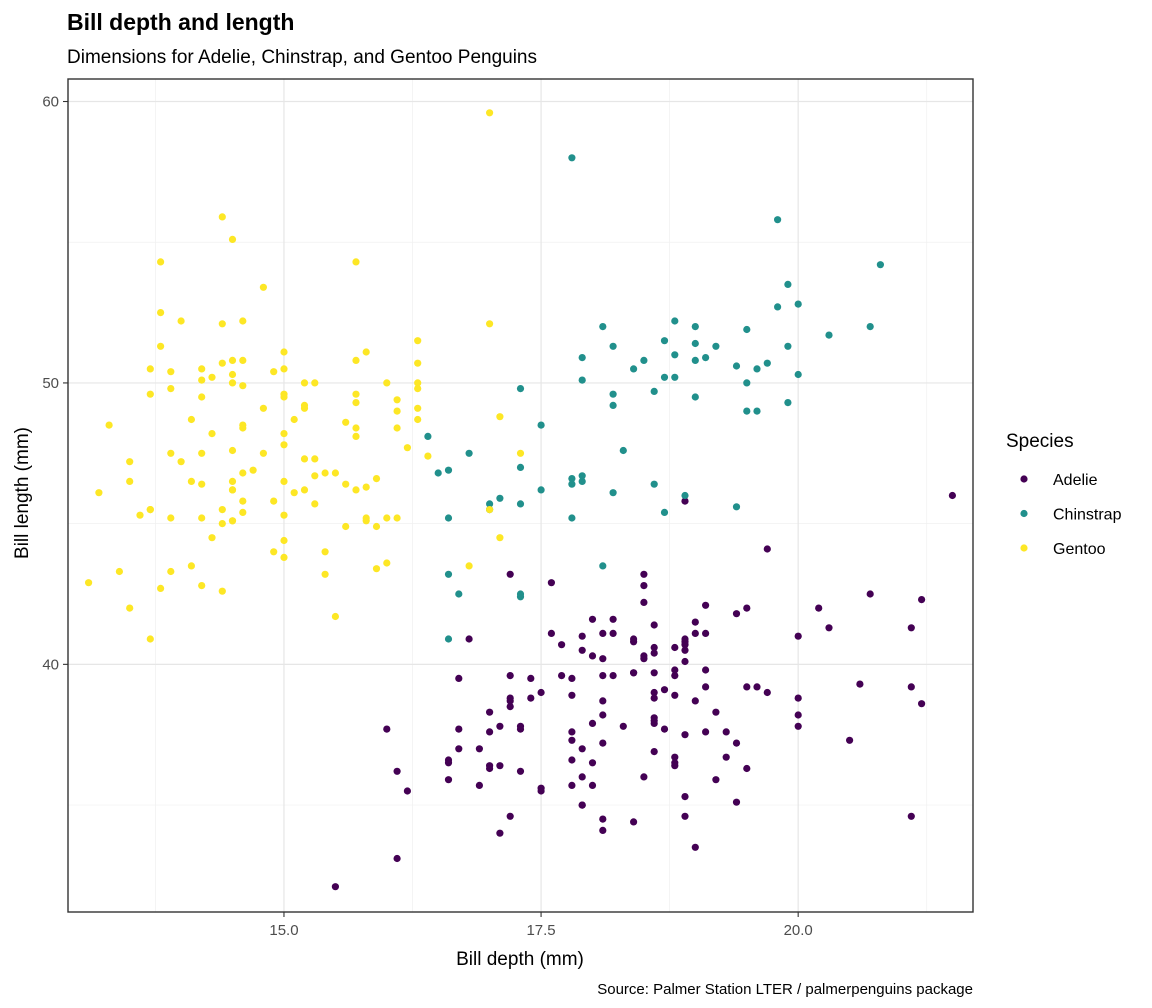 The image size is (1152, 1008). What do you see at coordinates (1079, 549) in the screenshot?
I see `legend-label-gentoo: Gentoo` at bounding box center [1079, 549].